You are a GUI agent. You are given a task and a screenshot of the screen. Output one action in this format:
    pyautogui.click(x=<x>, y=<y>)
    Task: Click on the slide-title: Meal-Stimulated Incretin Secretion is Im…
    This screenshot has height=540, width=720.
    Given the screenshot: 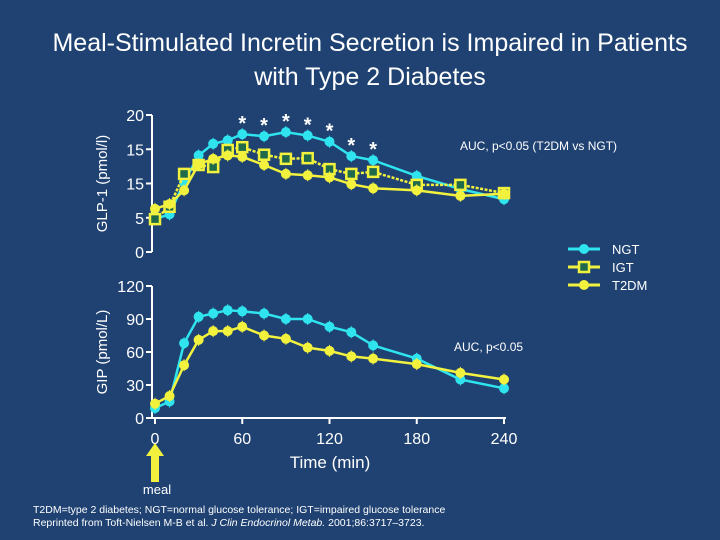 What is the action you would take?
    pyautogui.click(x=370, y=60)
    